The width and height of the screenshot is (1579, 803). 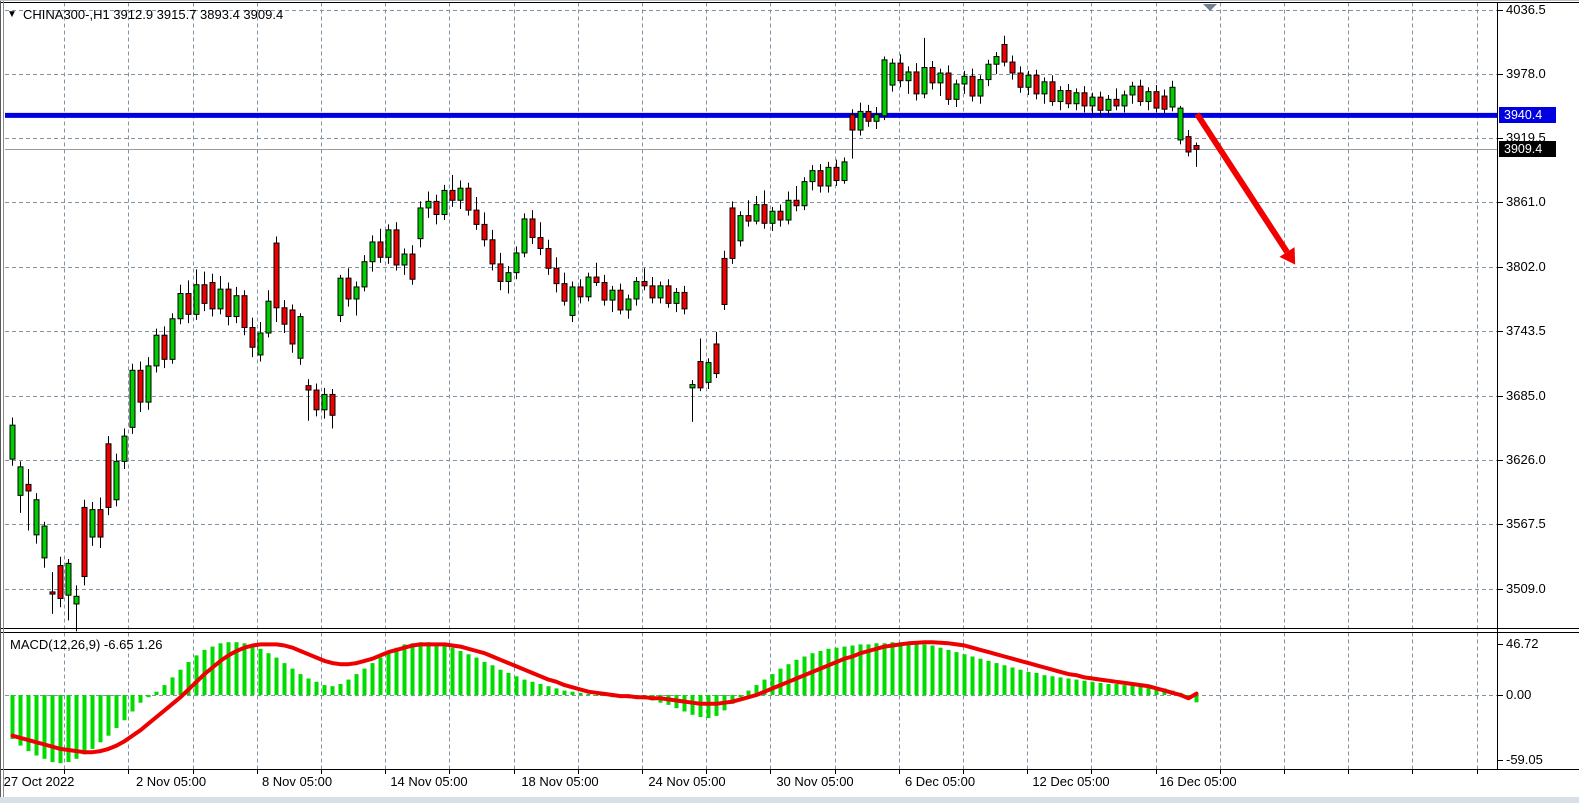 I want to click on price-axis-label: 3743.5, so click(x=1526, y=331).